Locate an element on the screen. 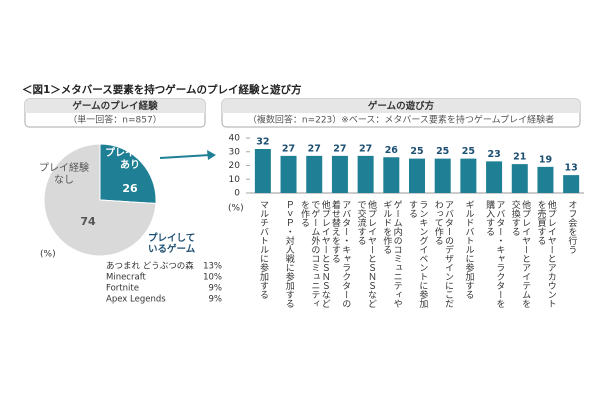  x-tick-label: アバターのデザインにこだわって作る is located at coordinates (443, 254).